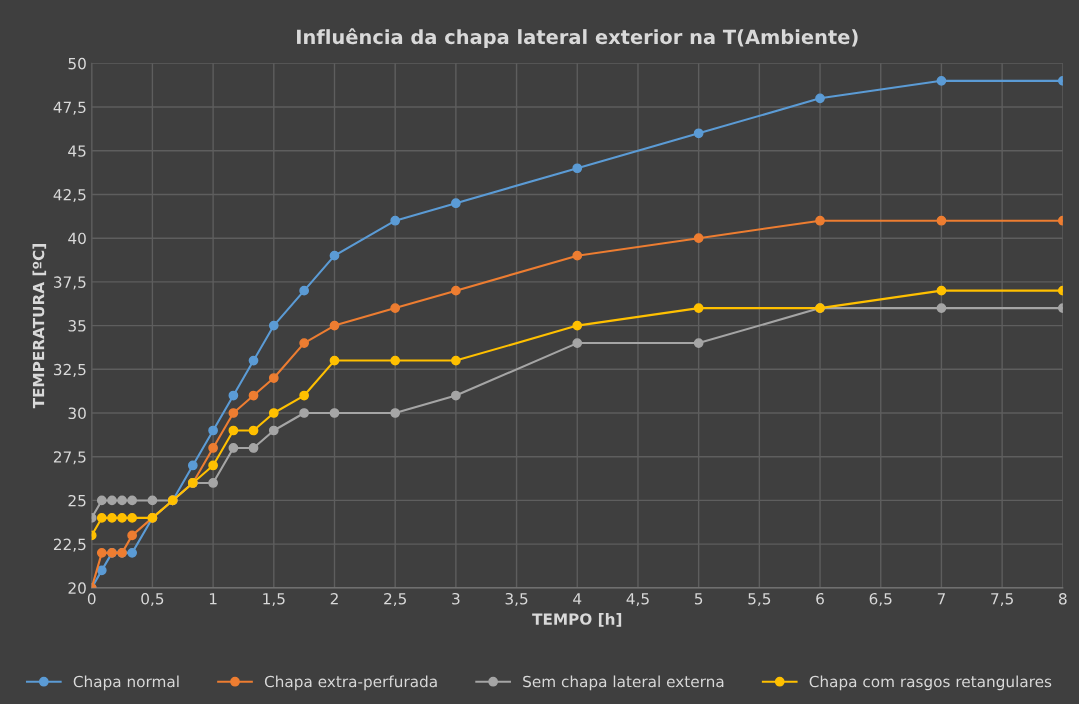 The image size is (1079, 704). I want to click on x-tick-label: 6,5, so click(880, 599).